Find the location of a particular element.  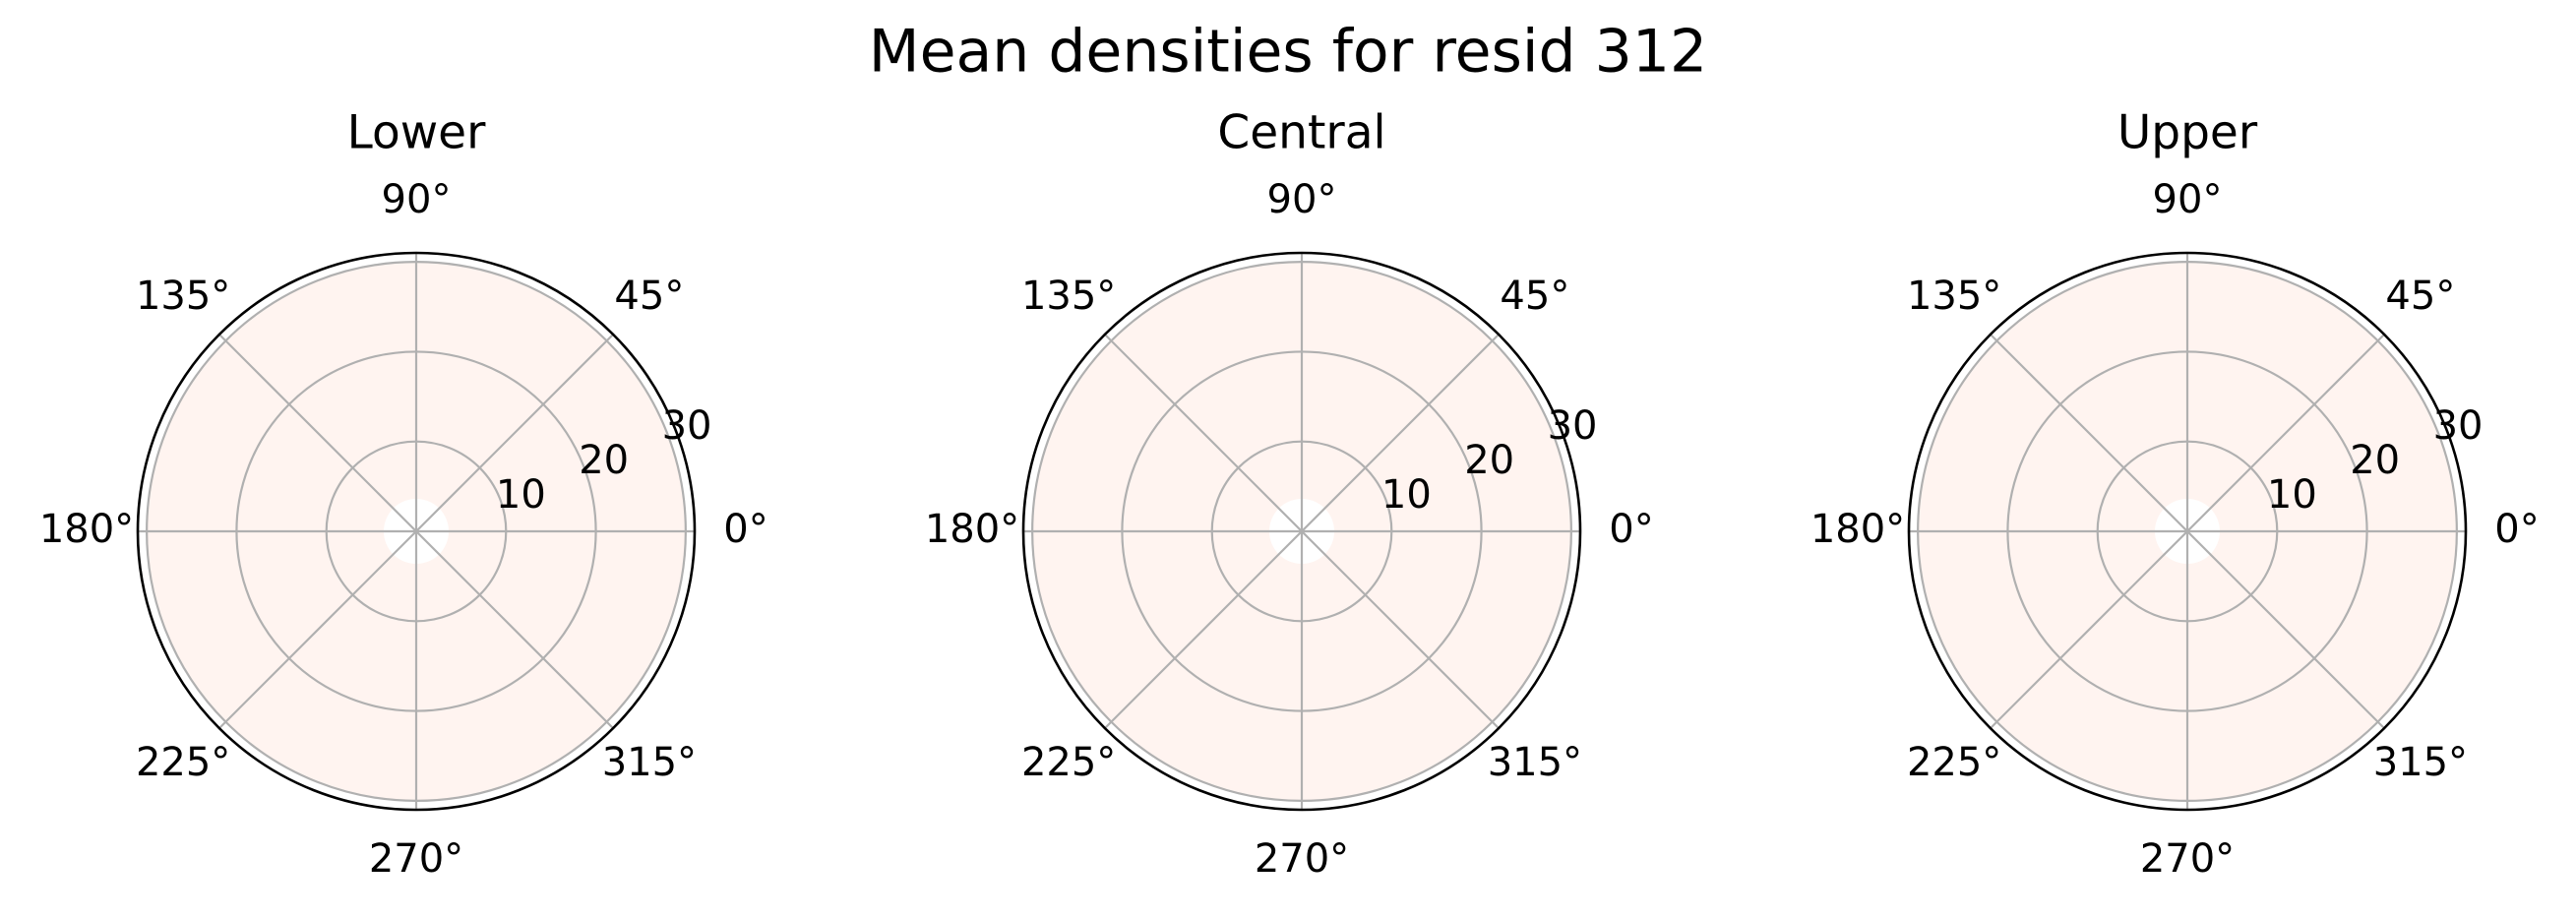

polar-spine-central is located at coordinates (1301, 531).